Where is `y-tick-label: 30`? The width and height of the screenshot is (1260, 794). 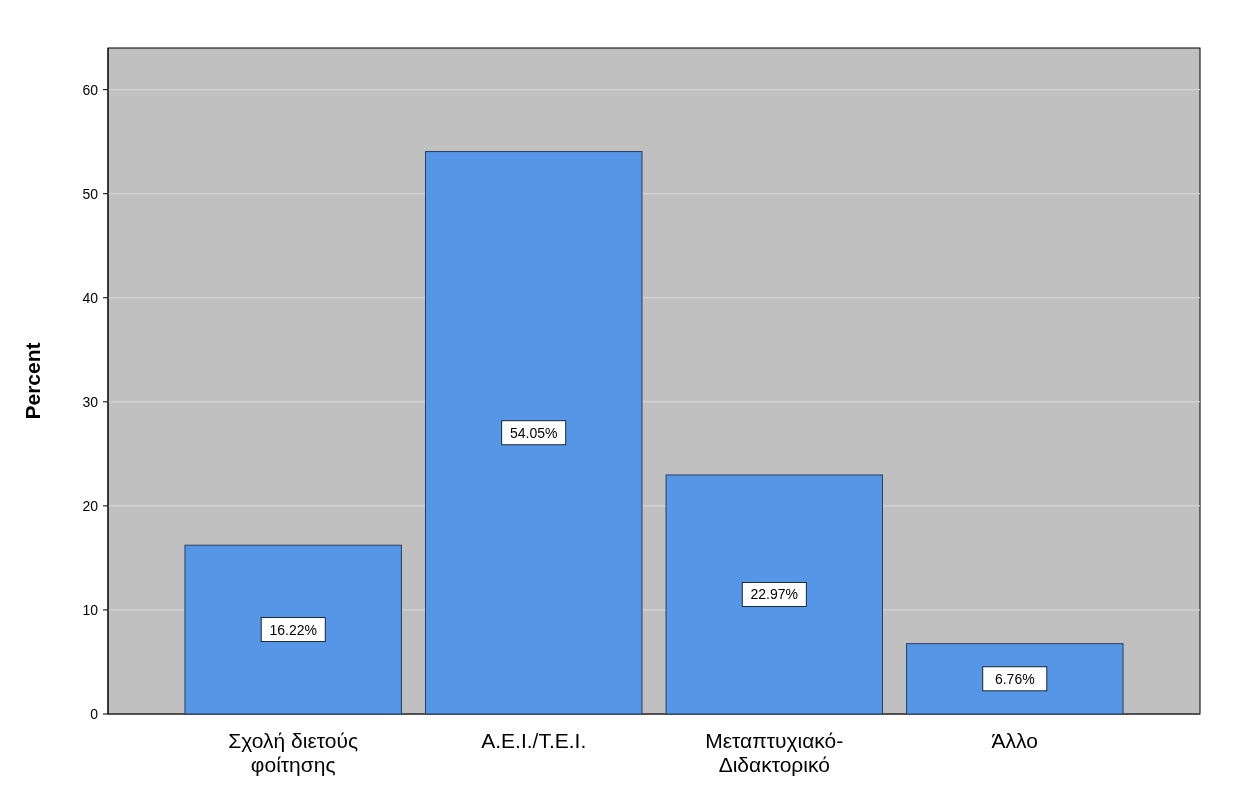 y-tick-label: 30 is located at coordinates (90, 401).